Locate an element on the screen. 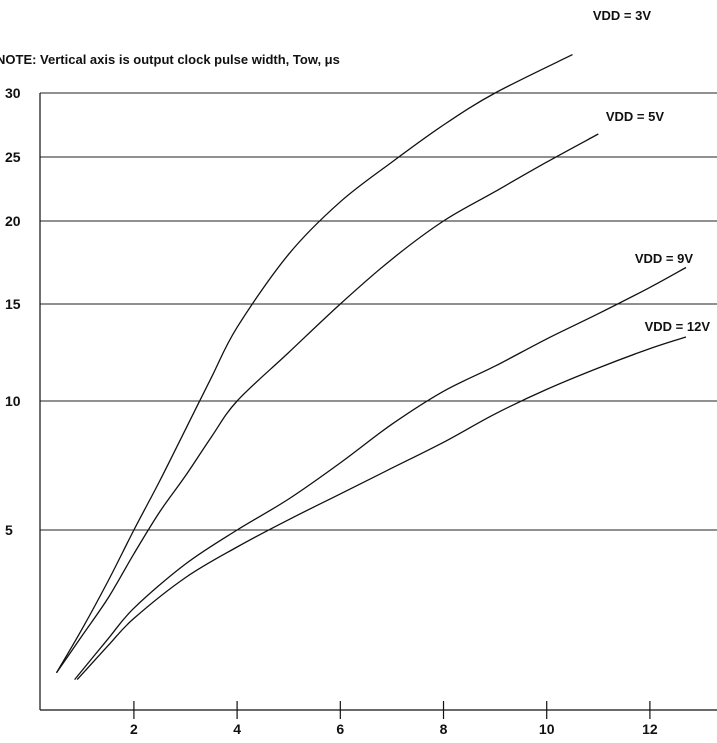  vdd-3v-label: VDD = 3V is located at coordinates (622, 15).